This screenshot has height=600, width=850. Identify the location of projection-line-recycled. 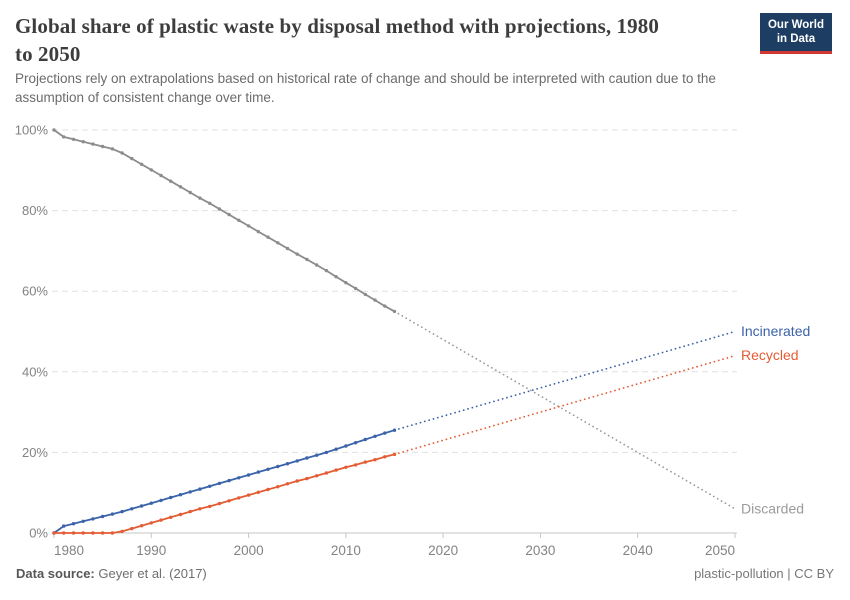
(564, 405).